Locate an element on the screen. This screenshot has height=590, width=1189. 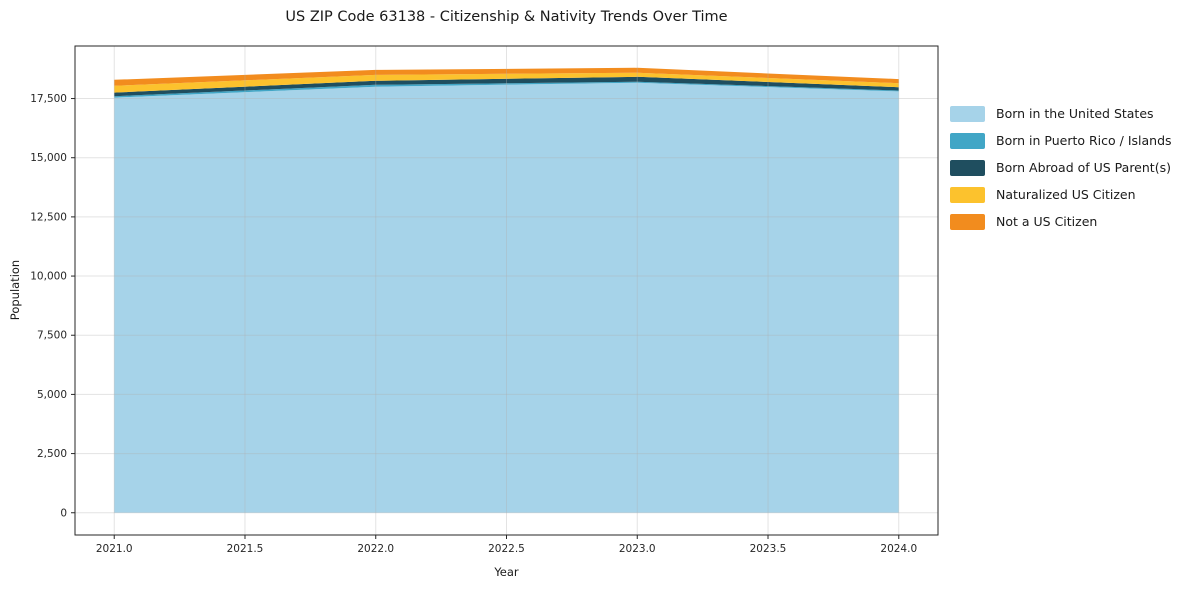
legend-item-4: Not a US Citizen is located at coordinates (1061, 221).